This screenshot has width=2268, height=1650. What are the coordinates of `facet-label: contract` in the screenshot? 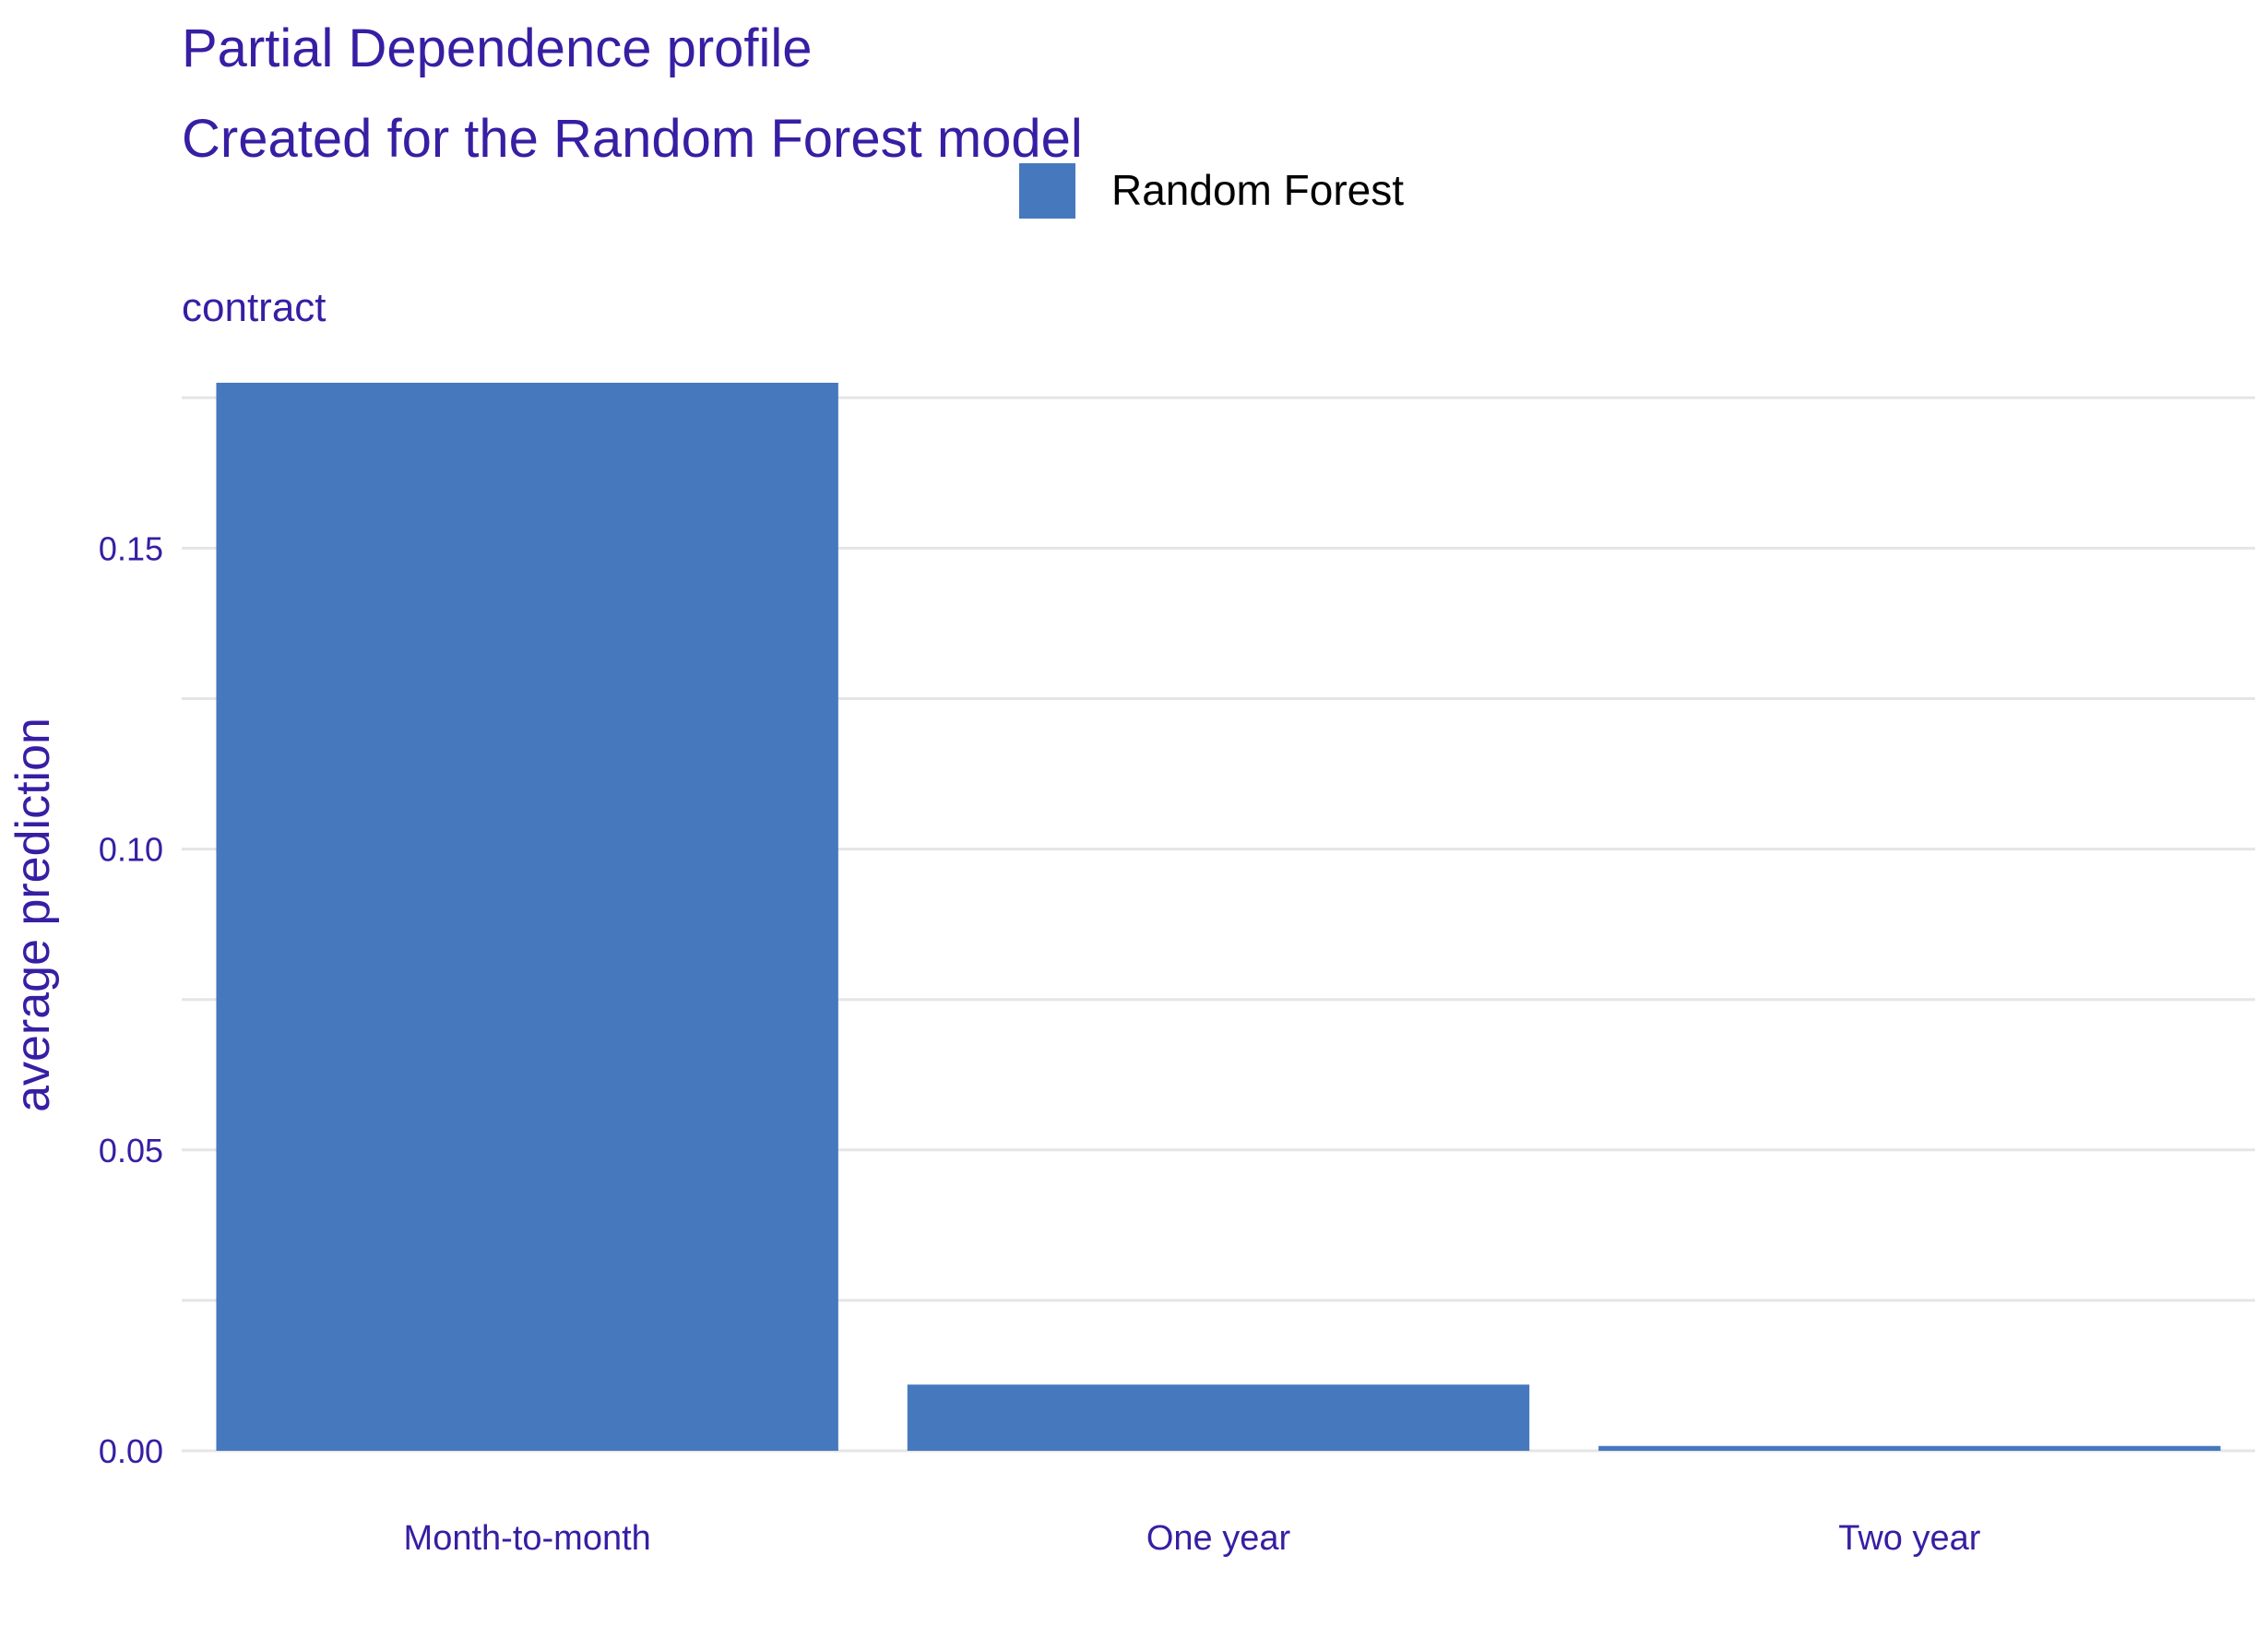 It's located at (254, 307).